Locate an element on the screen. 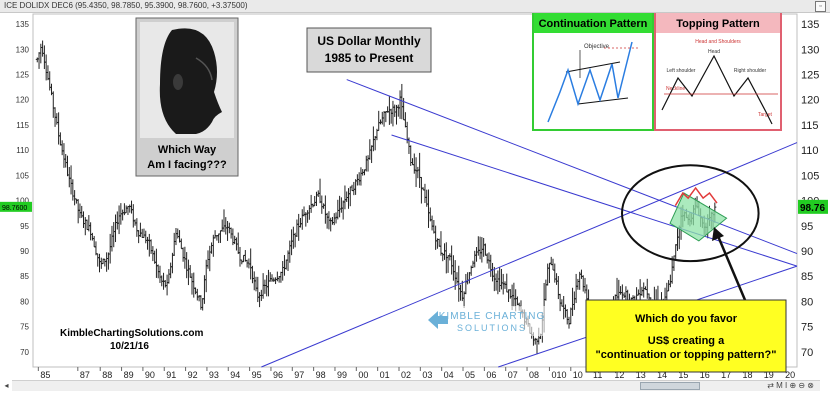  ear-shape is located at coordinates (178, 82).